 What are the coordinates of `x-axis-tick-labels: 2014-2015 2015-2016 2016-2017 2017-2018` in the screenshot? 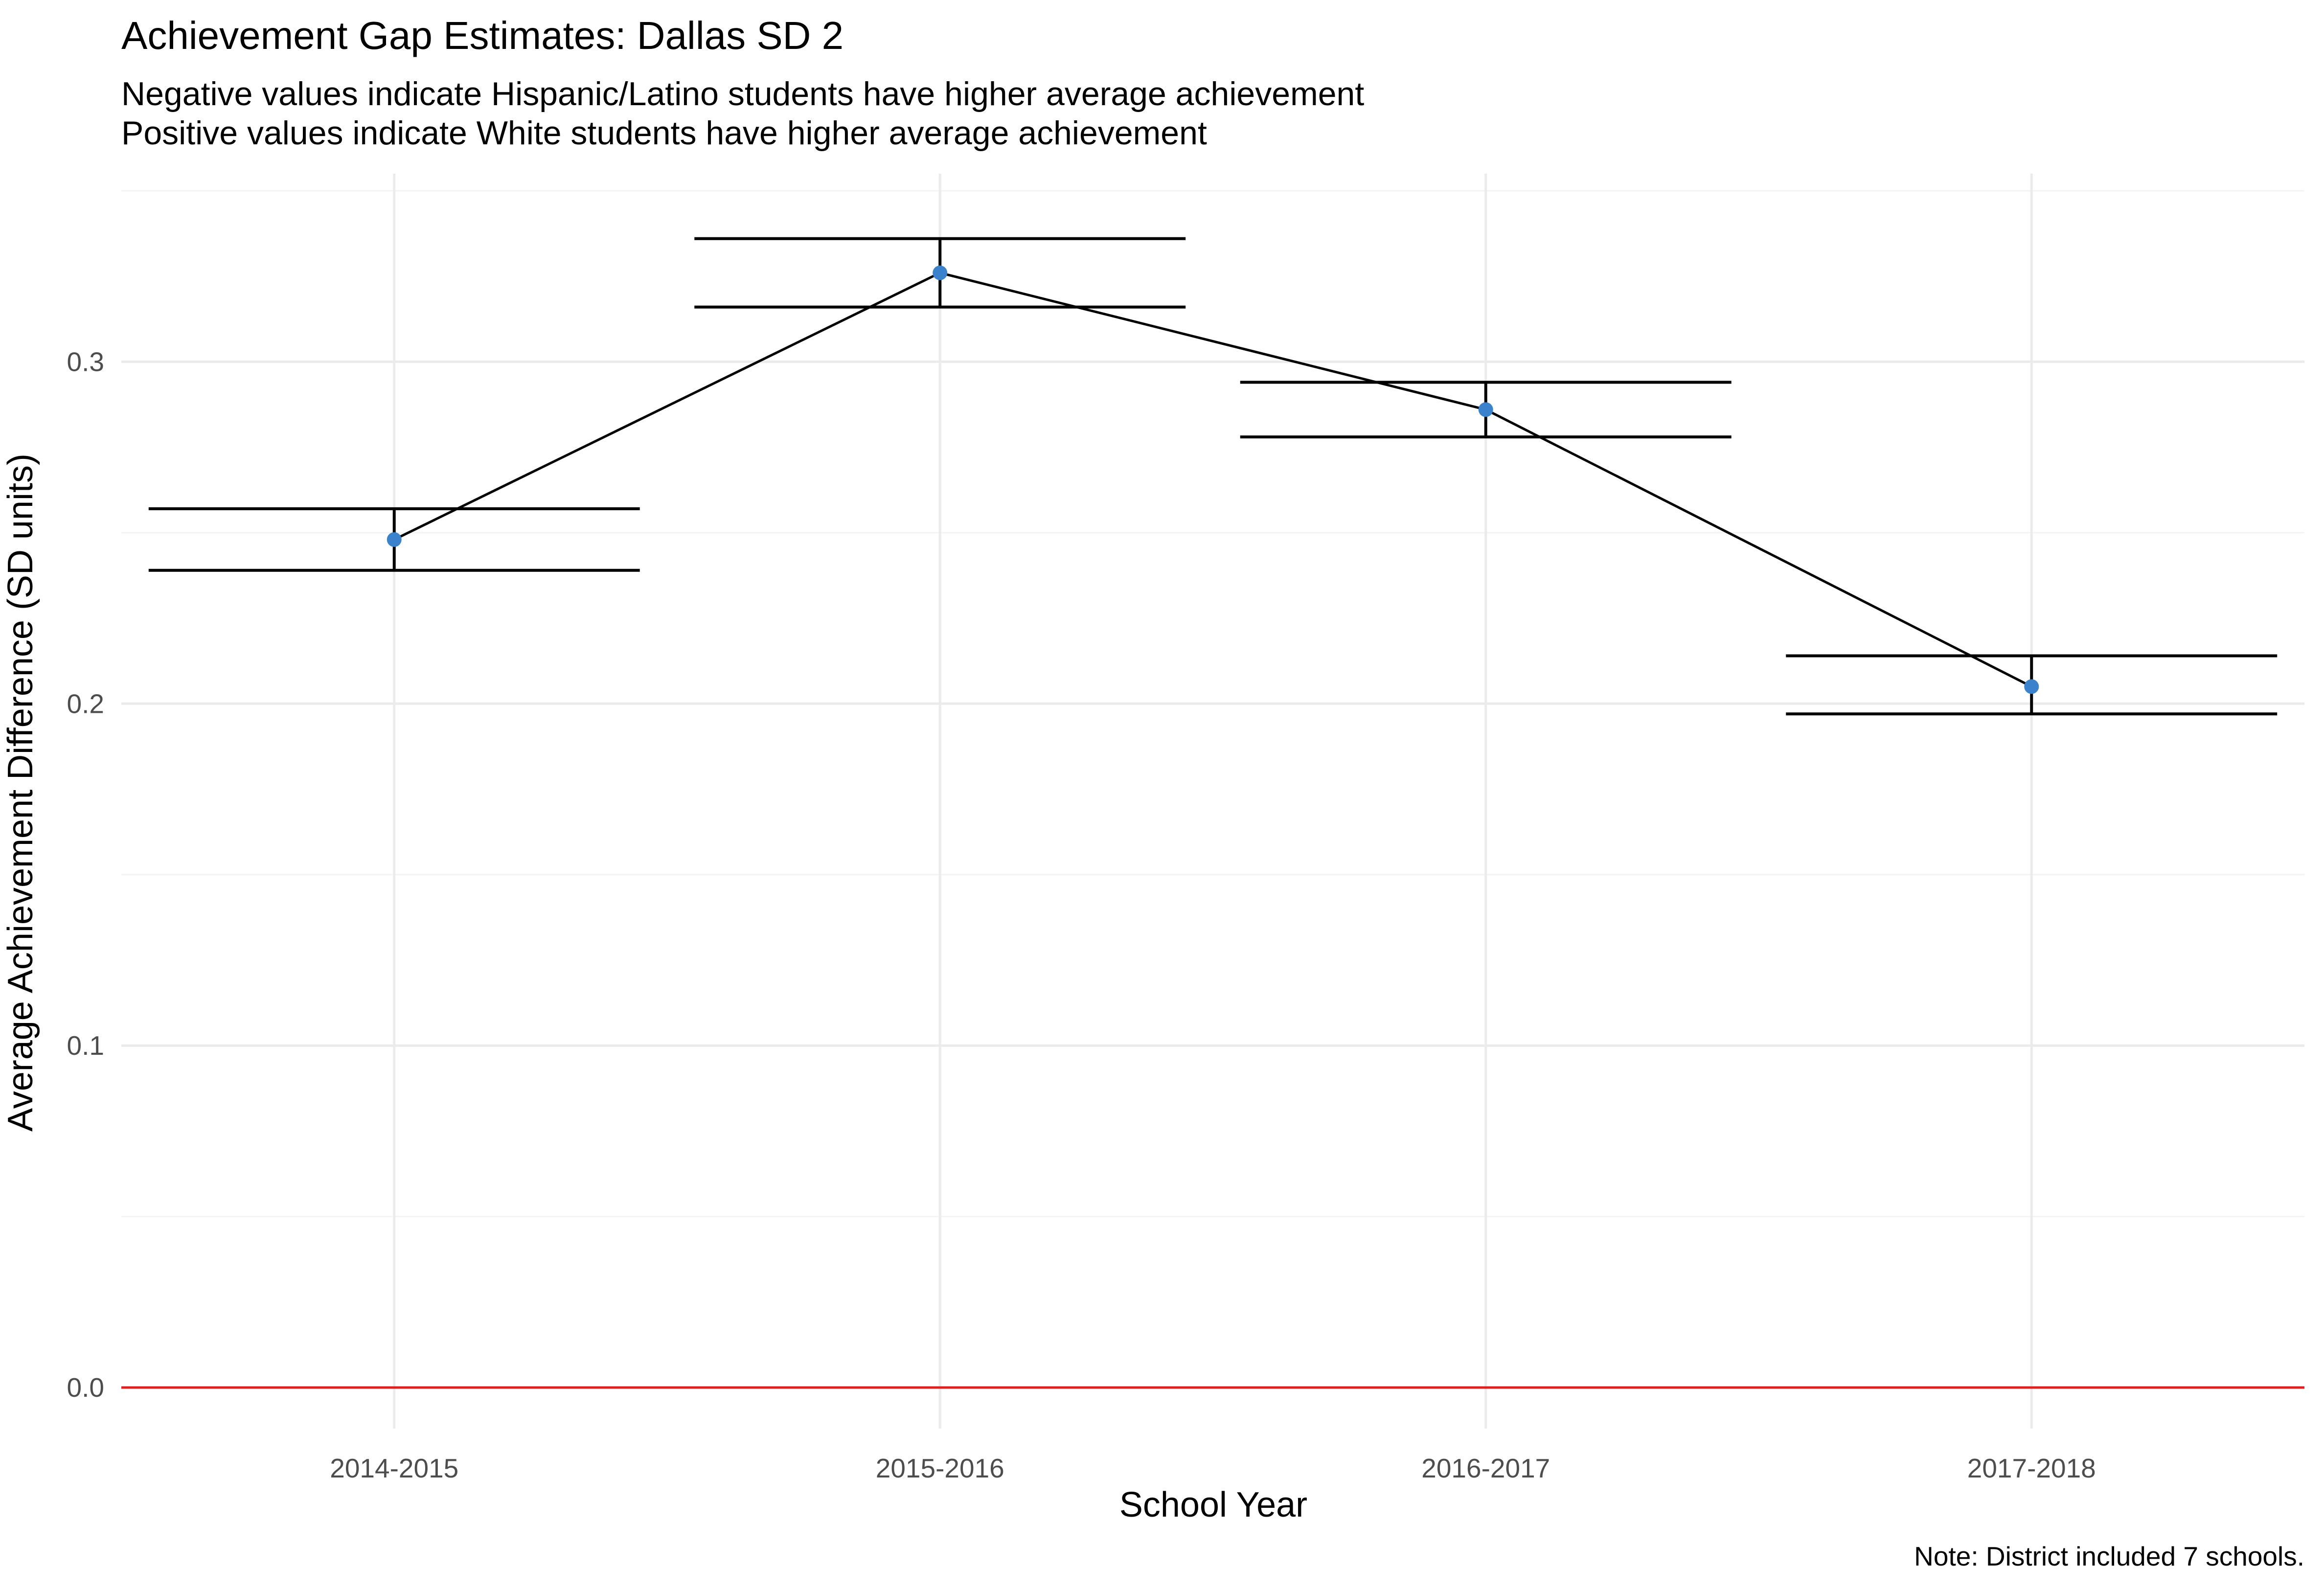 It's located at (1213, 1468).